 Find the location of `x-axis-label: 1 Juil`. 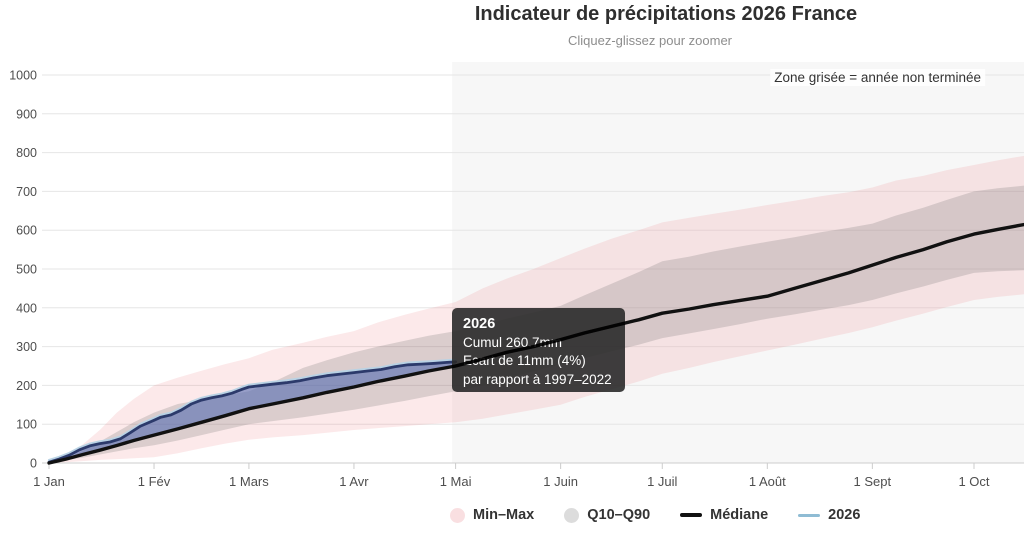

x-axis-label: 1 Juil is located at coordinates (662, 481).